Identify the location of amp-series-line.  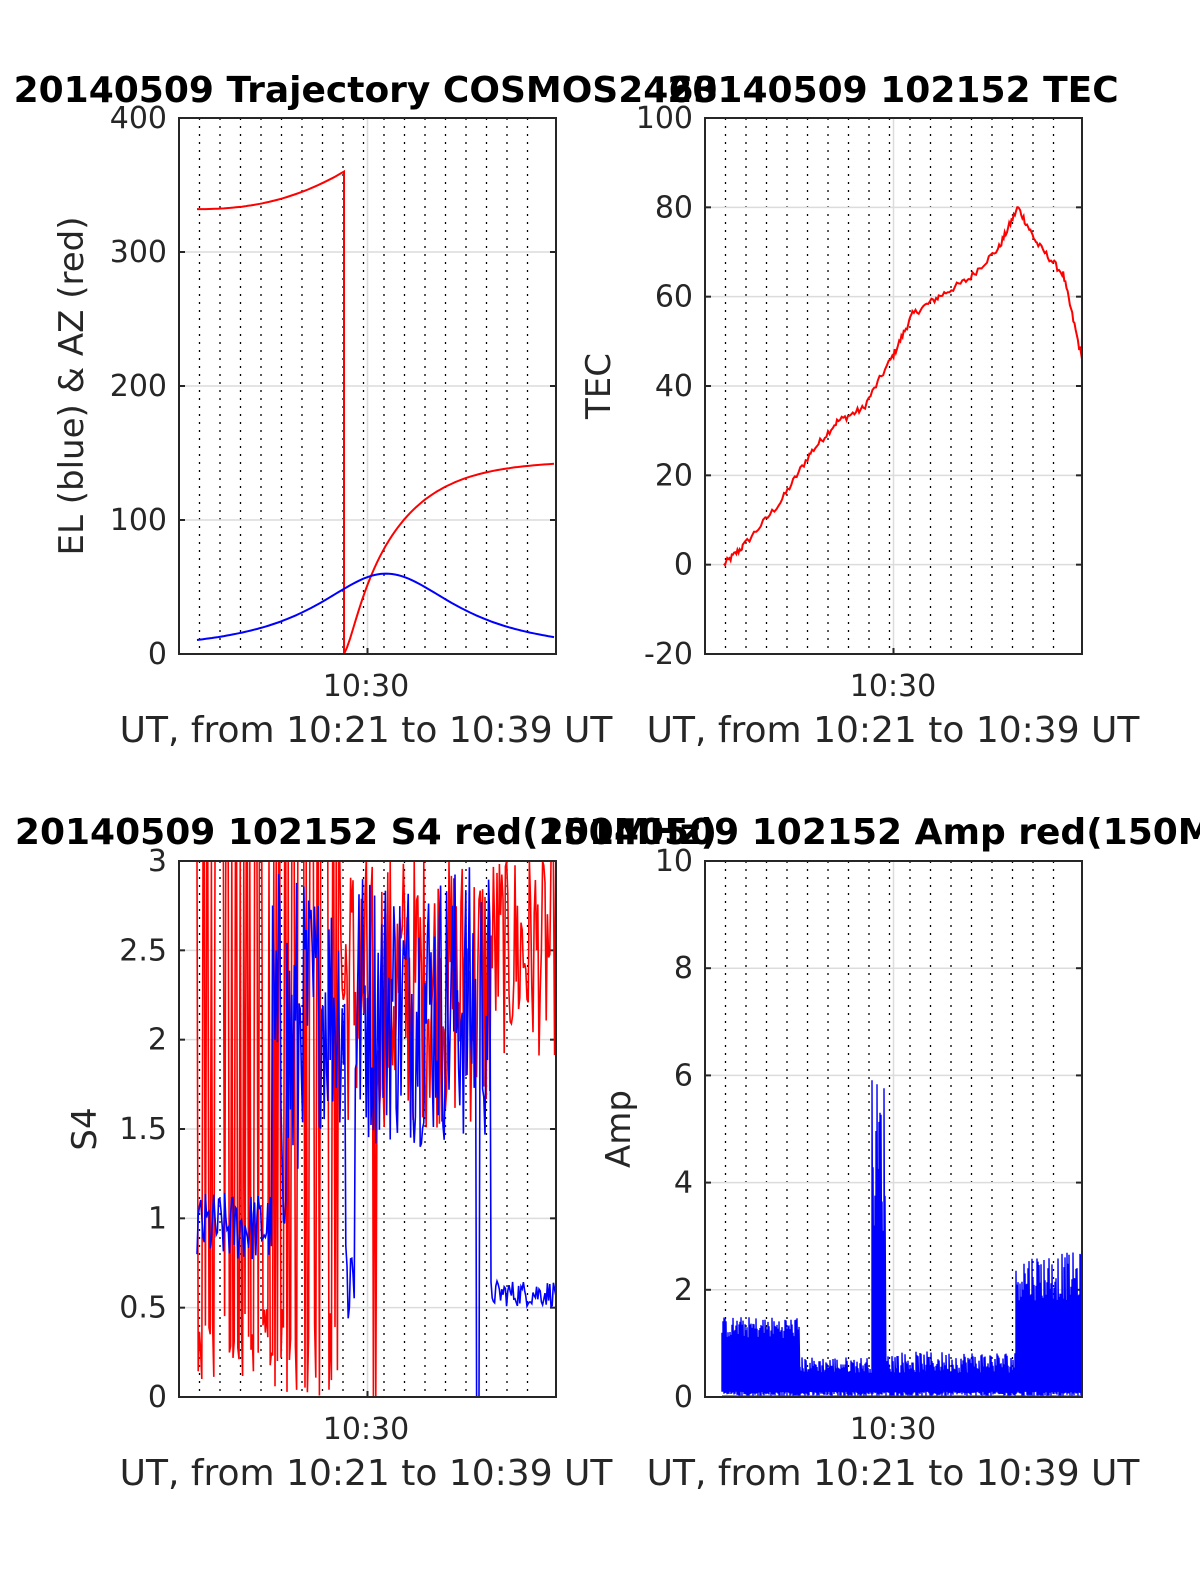
(902, 1239).